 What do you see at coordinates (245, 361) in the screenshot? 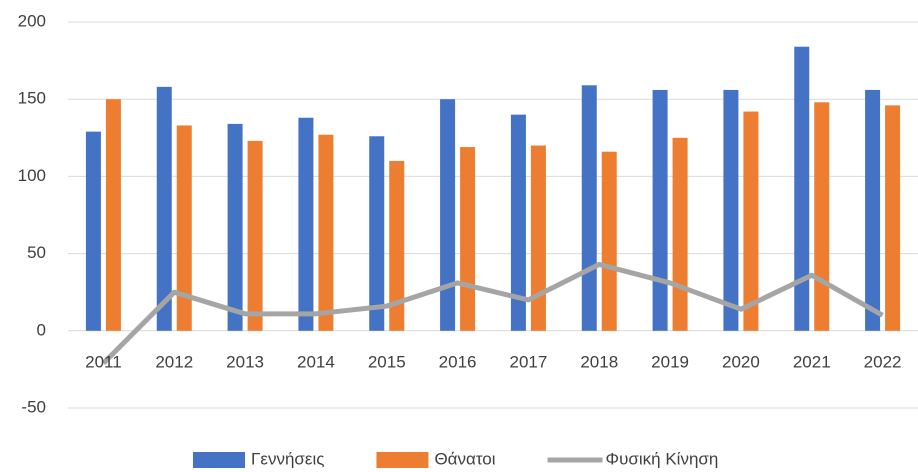
I see `x-tick-label: 2013` at bounding box center [245, 361].